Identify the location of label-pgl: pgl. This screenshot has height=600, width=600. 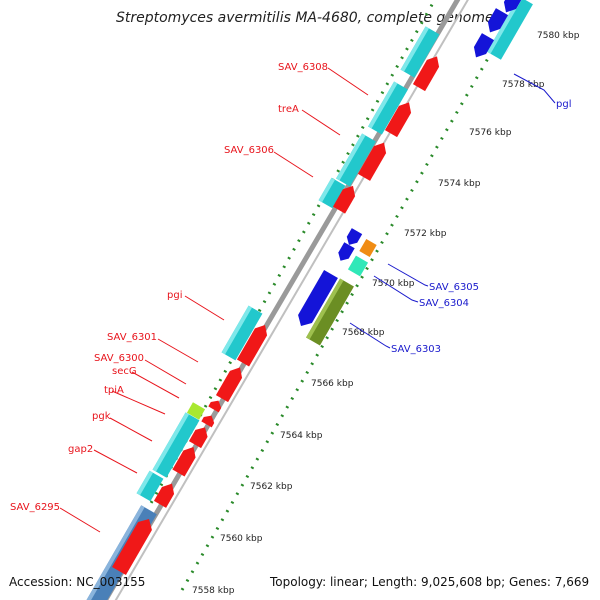
(563, 104).